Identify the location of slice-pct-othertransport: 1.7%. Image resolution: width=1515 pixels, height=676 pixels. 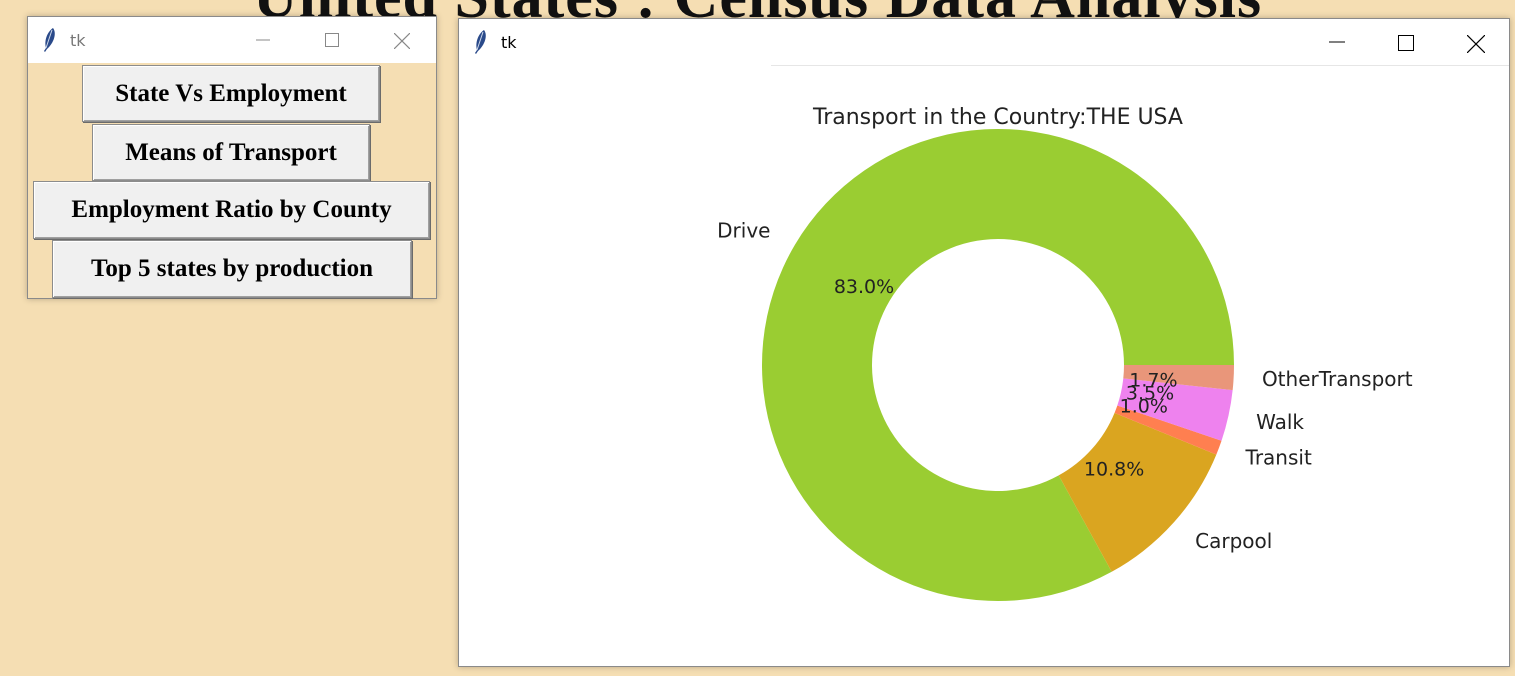
(1153, 380).